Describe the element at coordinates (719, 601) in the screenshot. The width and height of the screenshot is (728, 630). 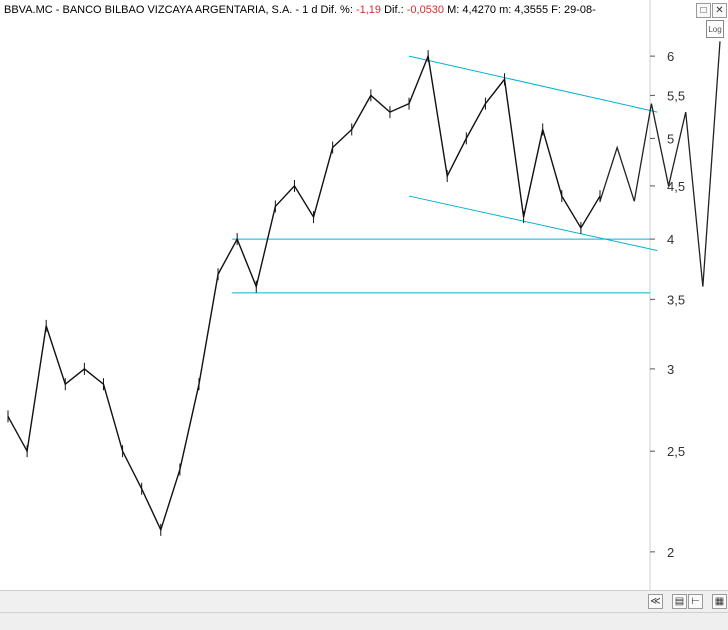
I see `grid-icon: ▦` at that location.